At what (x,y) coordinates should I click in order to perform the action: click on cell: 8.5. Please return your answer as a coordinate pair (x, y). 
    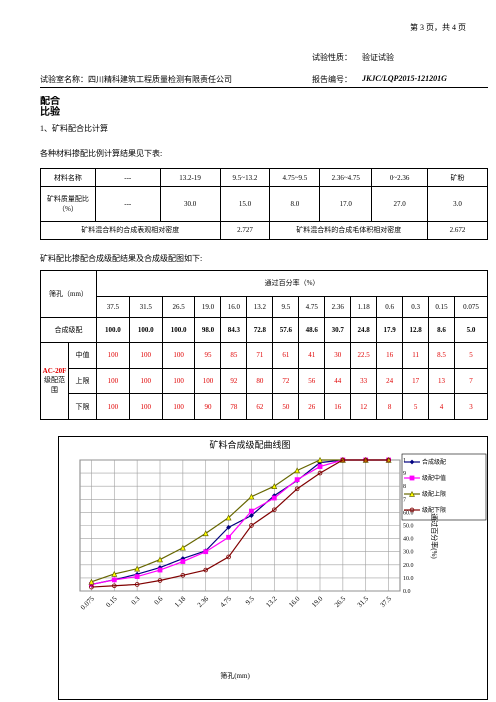
    Looking at the image, I should click on (442, 355).